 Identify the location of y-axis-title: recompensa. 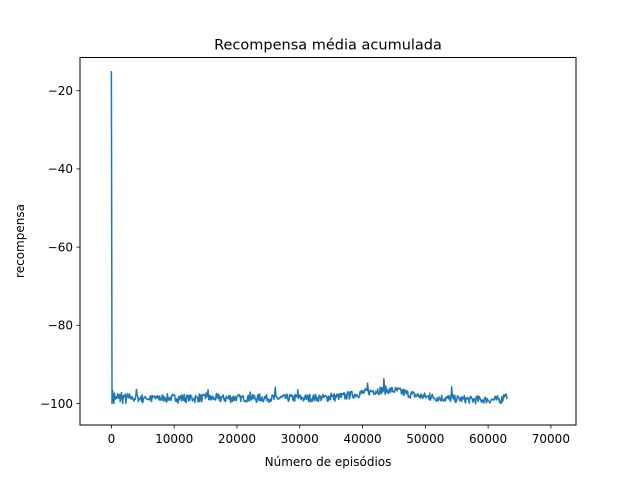
(20, 241).